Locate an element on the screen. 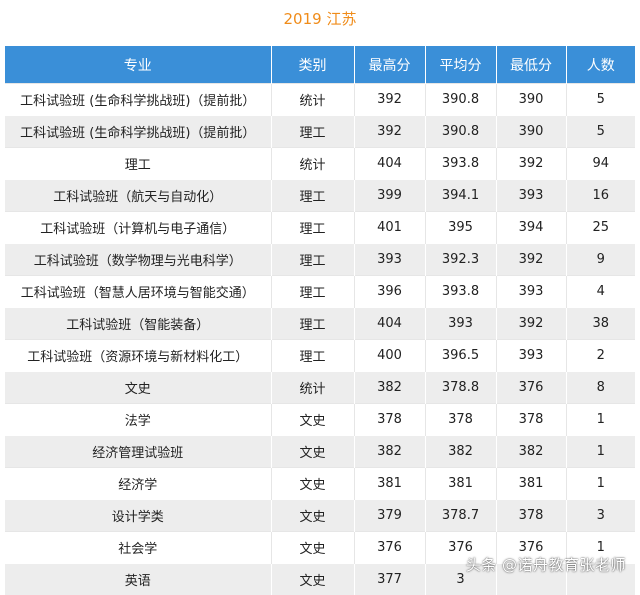  cell-major: 法学 is located at coordinates (138, 420).